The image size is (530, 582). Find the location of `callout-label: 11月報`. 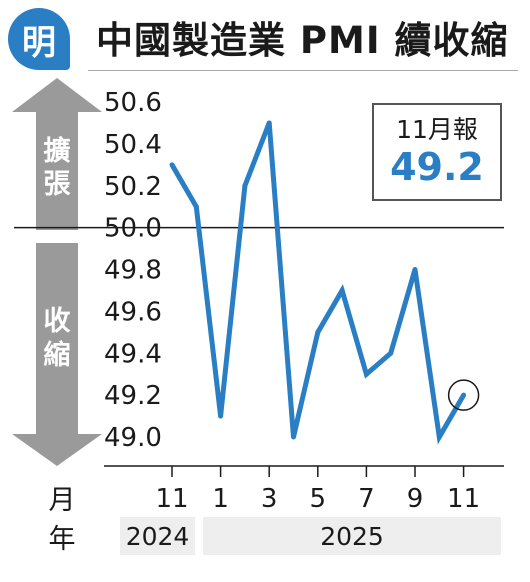

callout-label: 11月報 is located at coordinates (437, 129).